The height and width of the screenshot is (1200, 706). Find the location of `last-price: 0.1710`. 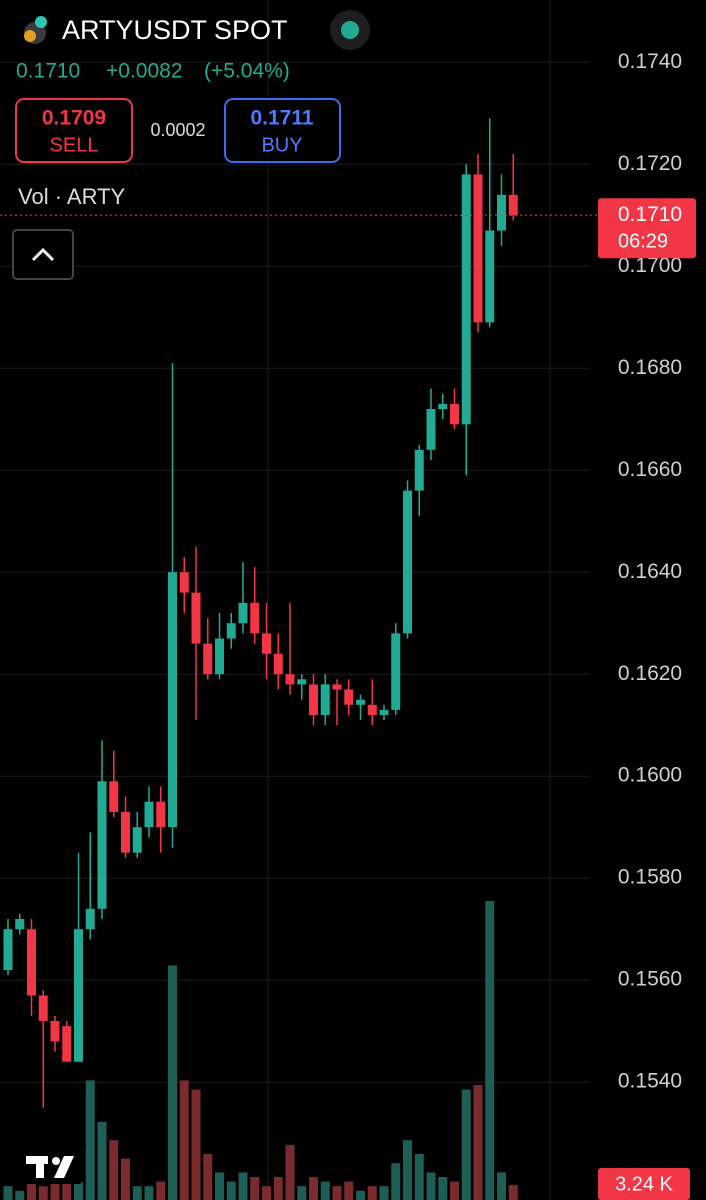

last-price: 0.1710 is located at coordinates (48, 71).